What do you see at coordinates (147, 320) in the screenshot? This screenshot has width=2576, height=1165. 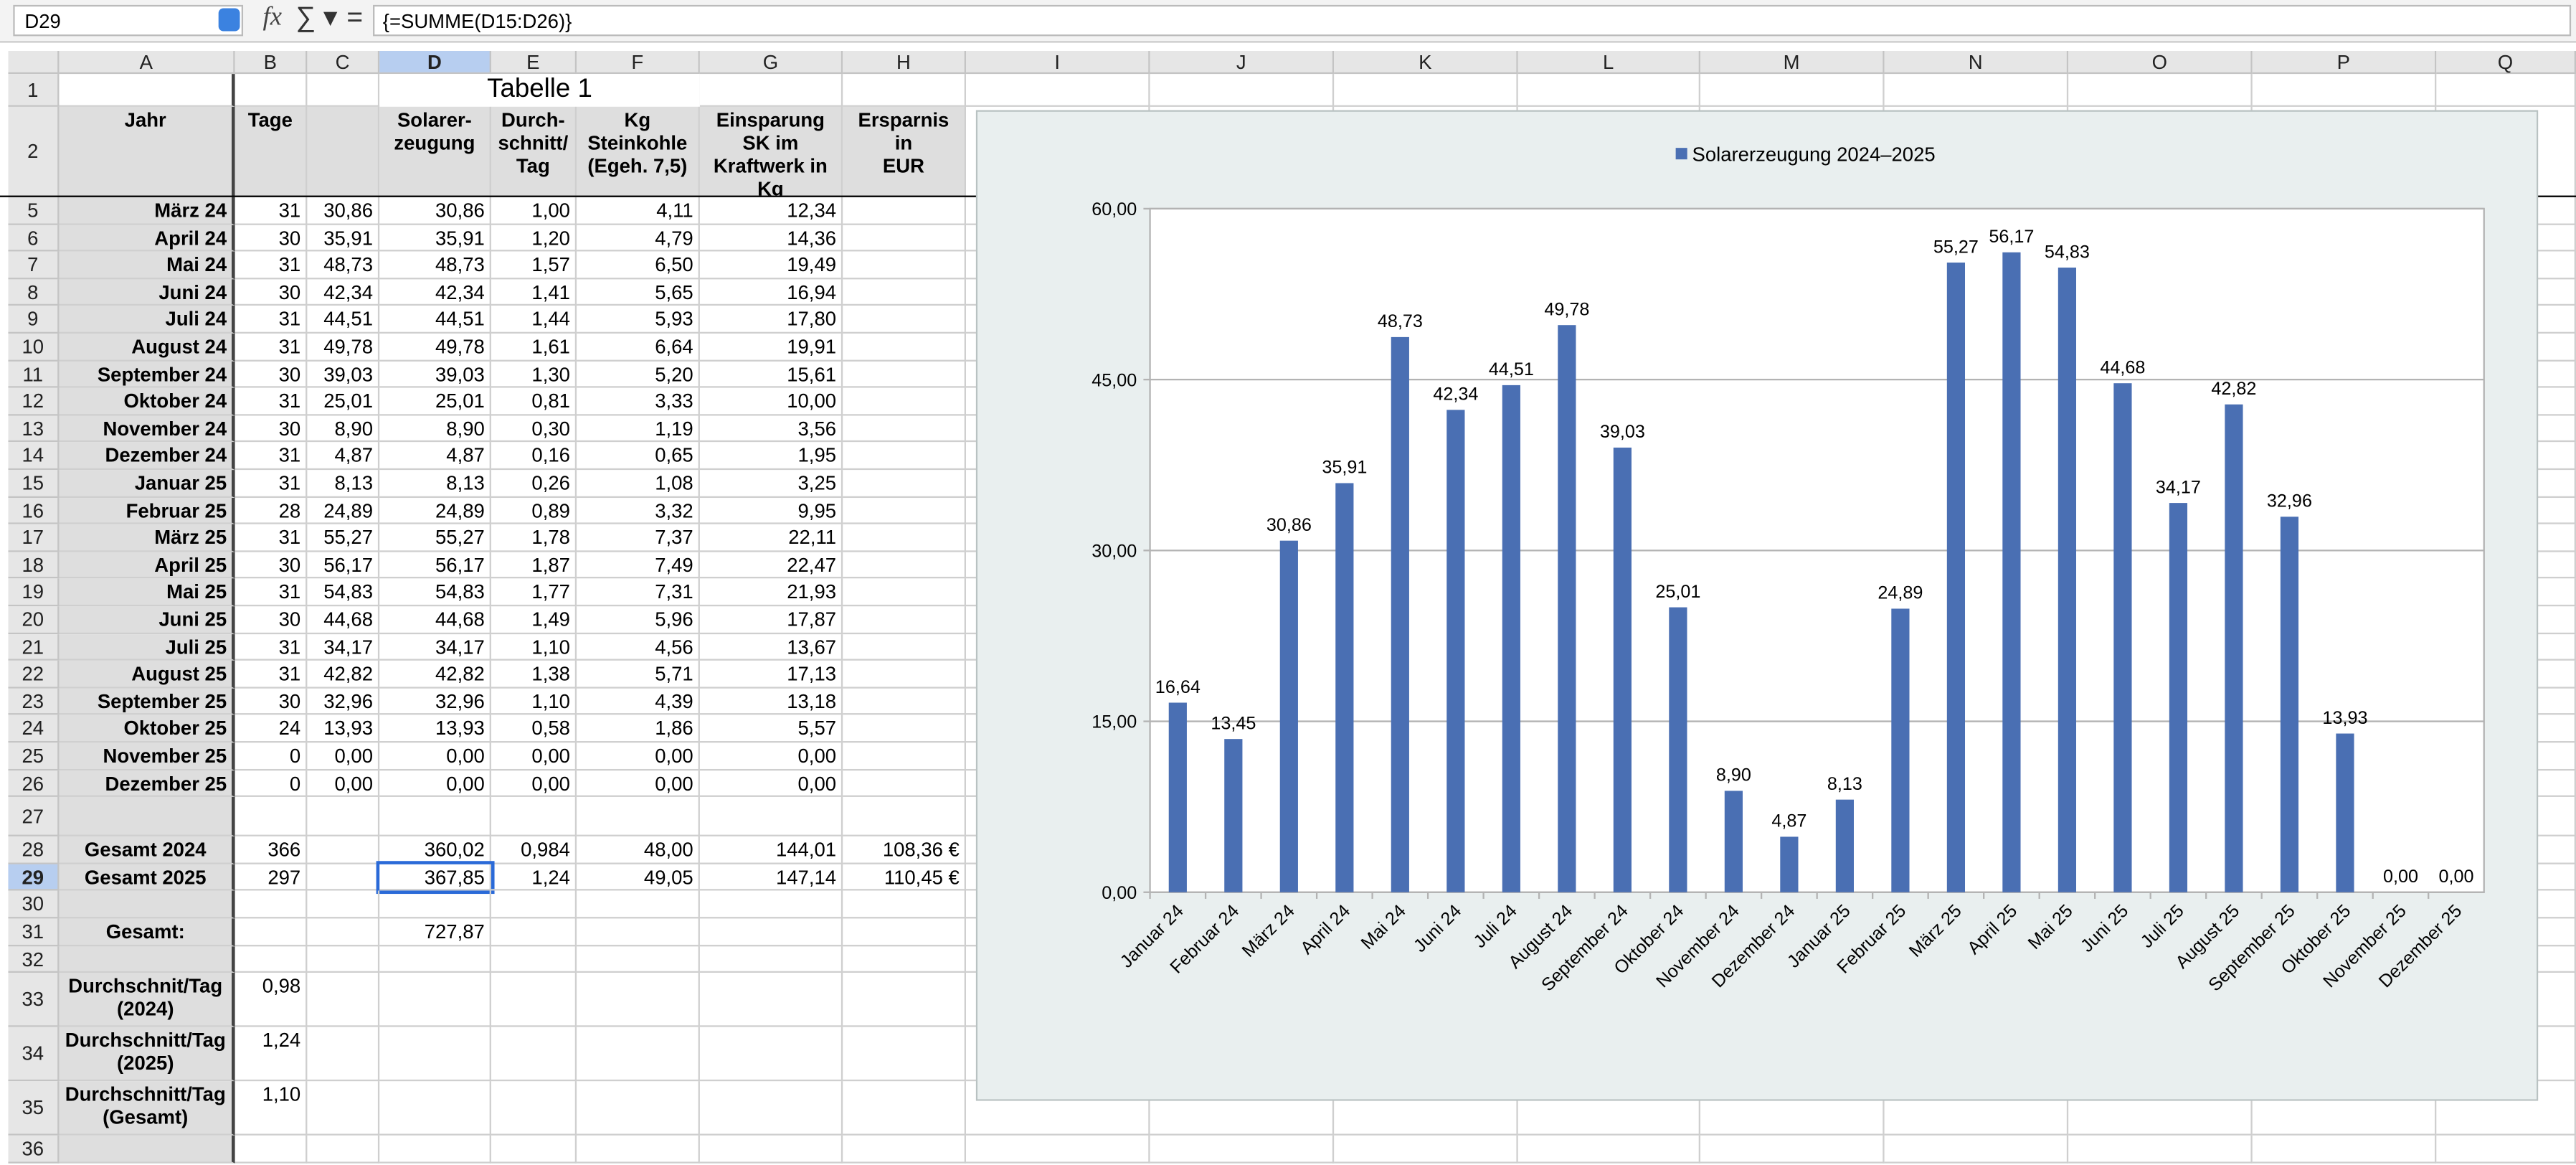 I see `cell: Juli 24` at bounding box center [147, 320].